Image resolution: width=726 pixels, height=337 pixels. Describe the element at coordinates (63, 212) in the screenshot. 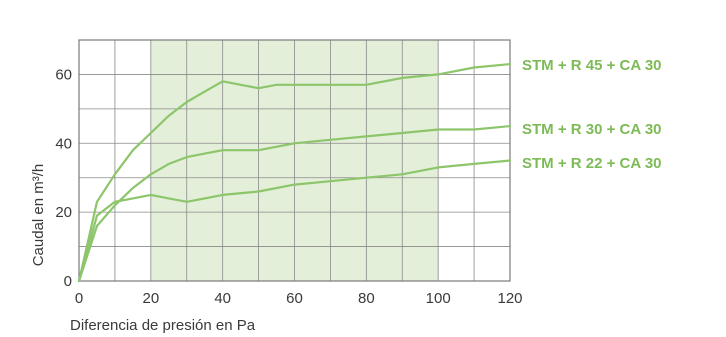

I see `y-tick-label: 20` at that location.